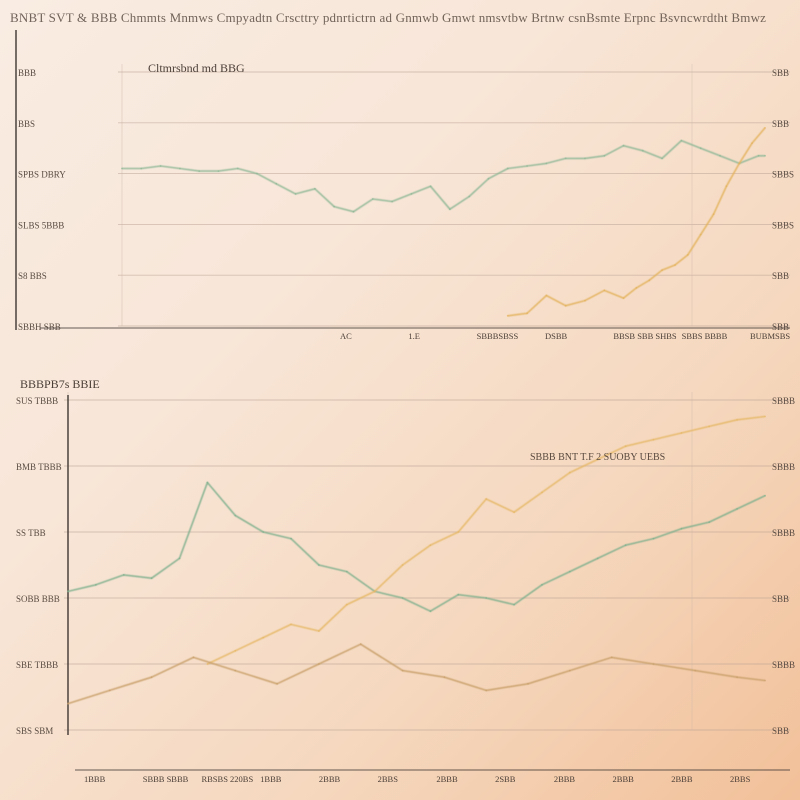  Describe the element at coordinates (37, 665) in the screenshot. I see `y-tick-label: SBE TBBB` at that location.